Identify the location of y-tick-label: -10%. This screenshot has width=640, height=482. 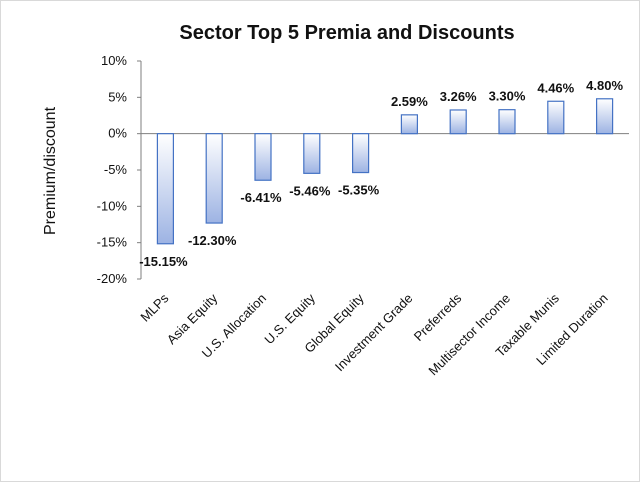
(112, 205).